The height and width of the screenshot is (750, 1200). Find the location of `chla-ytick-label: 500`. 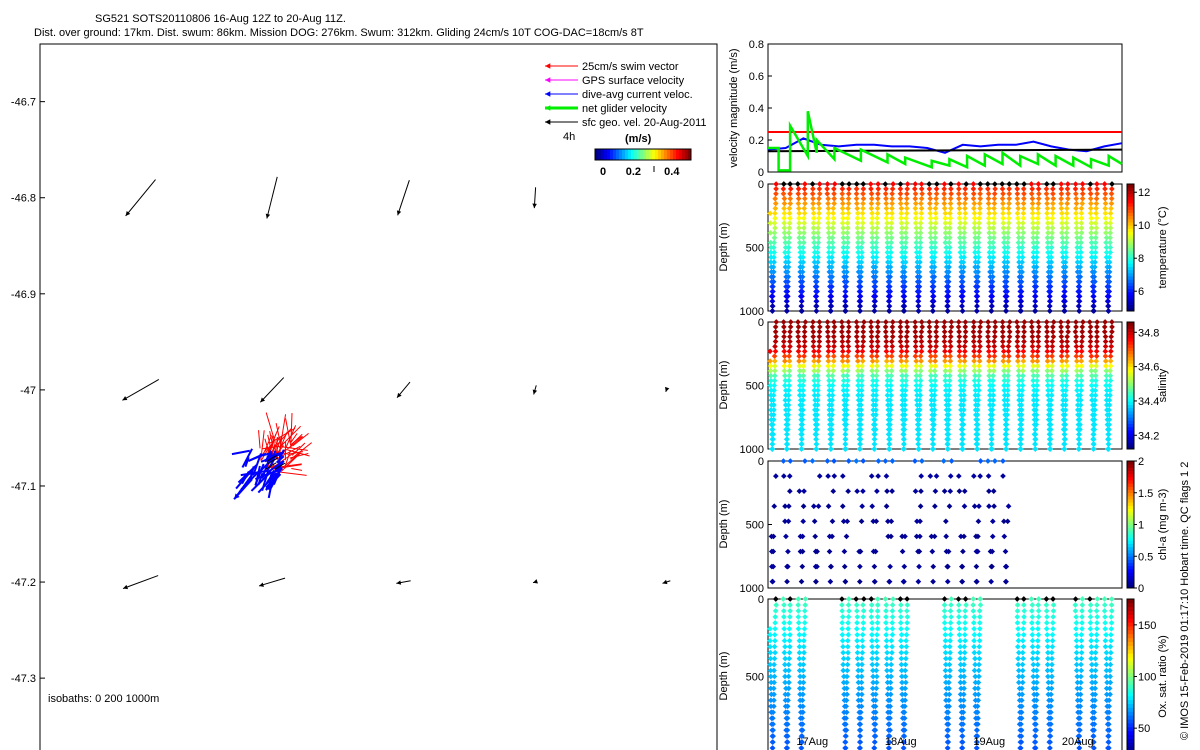

chla-ytick-label: 500 is located at coordinates (755, 526).